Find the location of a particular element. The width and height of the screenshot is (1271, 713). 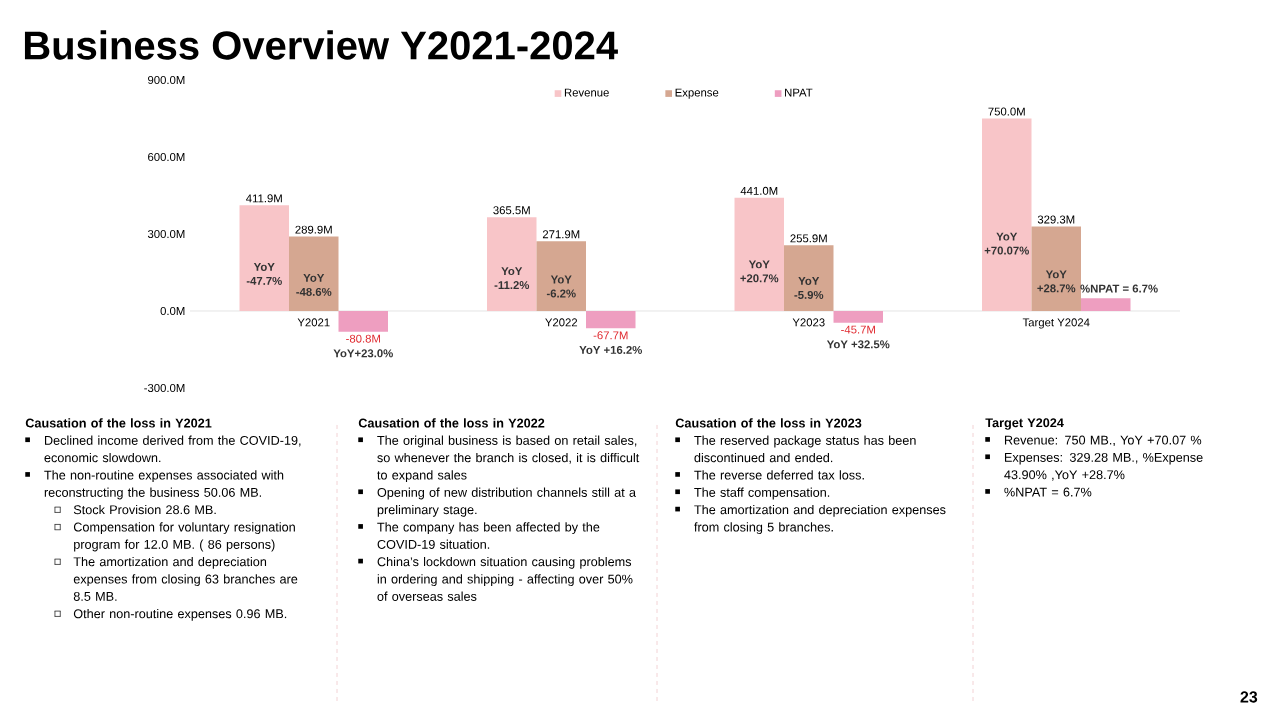

annotation: YoY -5.9% is located at coordinates (809, 288).